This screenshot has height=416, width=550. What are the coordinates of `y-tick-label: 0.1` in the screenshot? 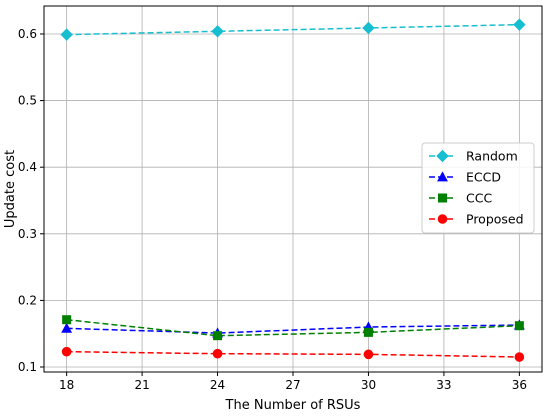 It's located at (27, 367).